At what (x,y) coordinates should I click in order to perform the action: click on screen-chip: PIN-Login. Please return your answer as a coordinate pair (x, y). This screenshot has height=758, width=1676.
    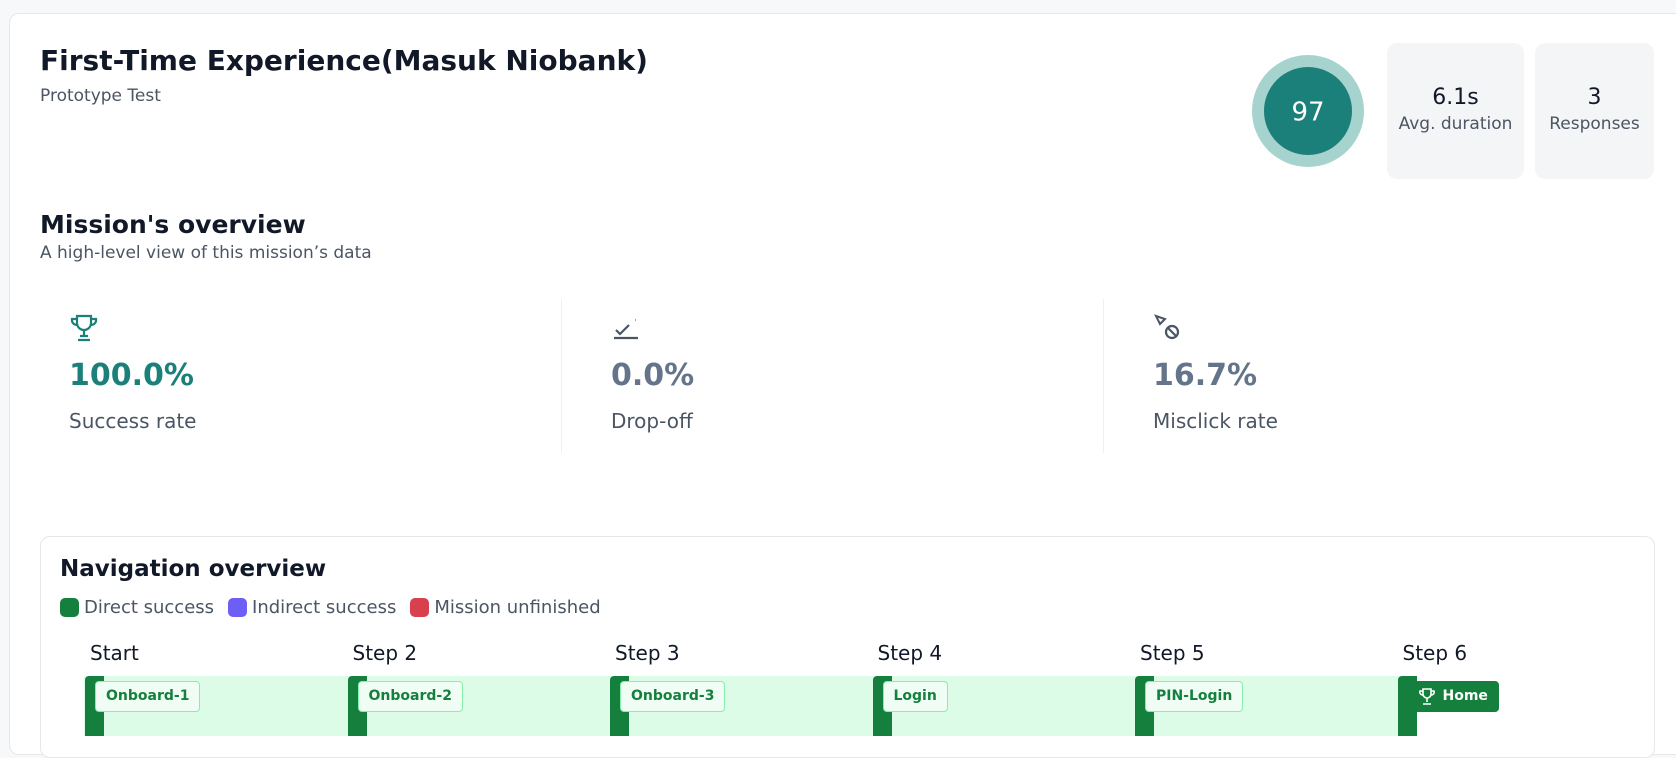
    Looking at the image, I should click on (1194, 696).